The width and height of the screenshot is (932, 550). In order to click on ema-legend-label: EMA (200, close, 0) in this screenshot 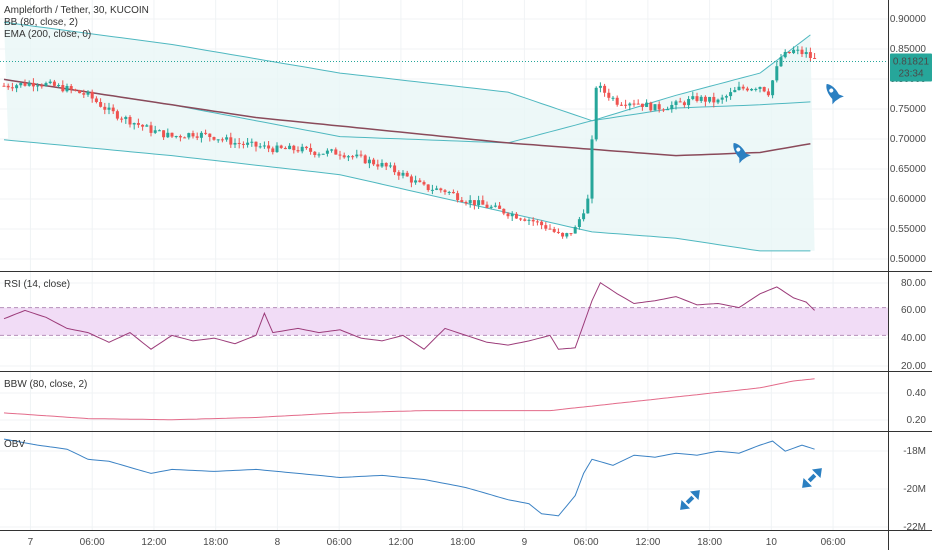, I will do `click(47, 34)`.